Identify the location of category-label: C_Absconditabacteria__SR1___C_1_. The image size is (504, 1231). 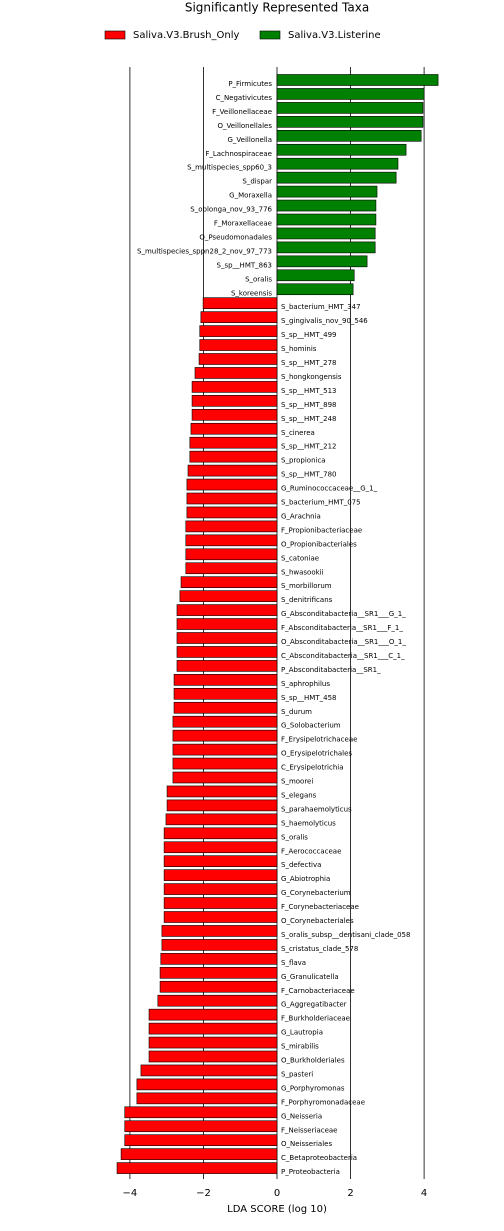
(343, 656).